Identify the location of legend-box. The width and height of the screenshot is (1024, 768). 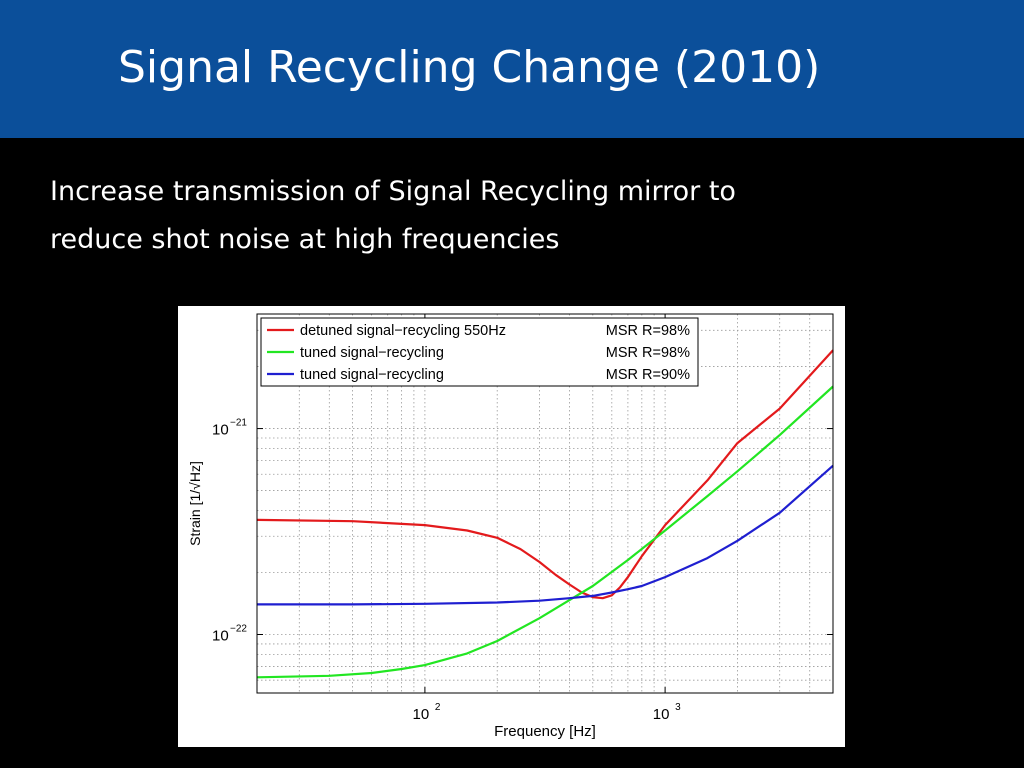
(479, 352).